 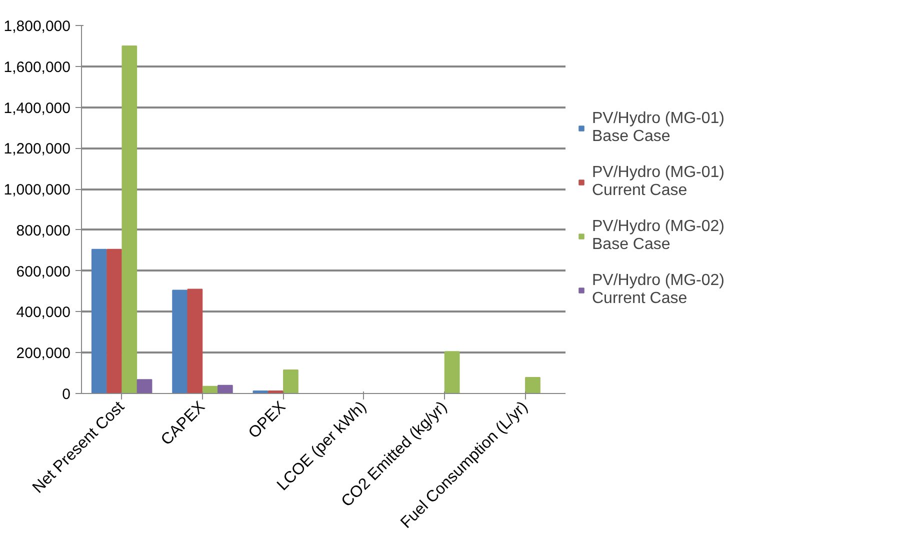 I want to click on y-tick-label: 200,000, so click(x=43, y=353).